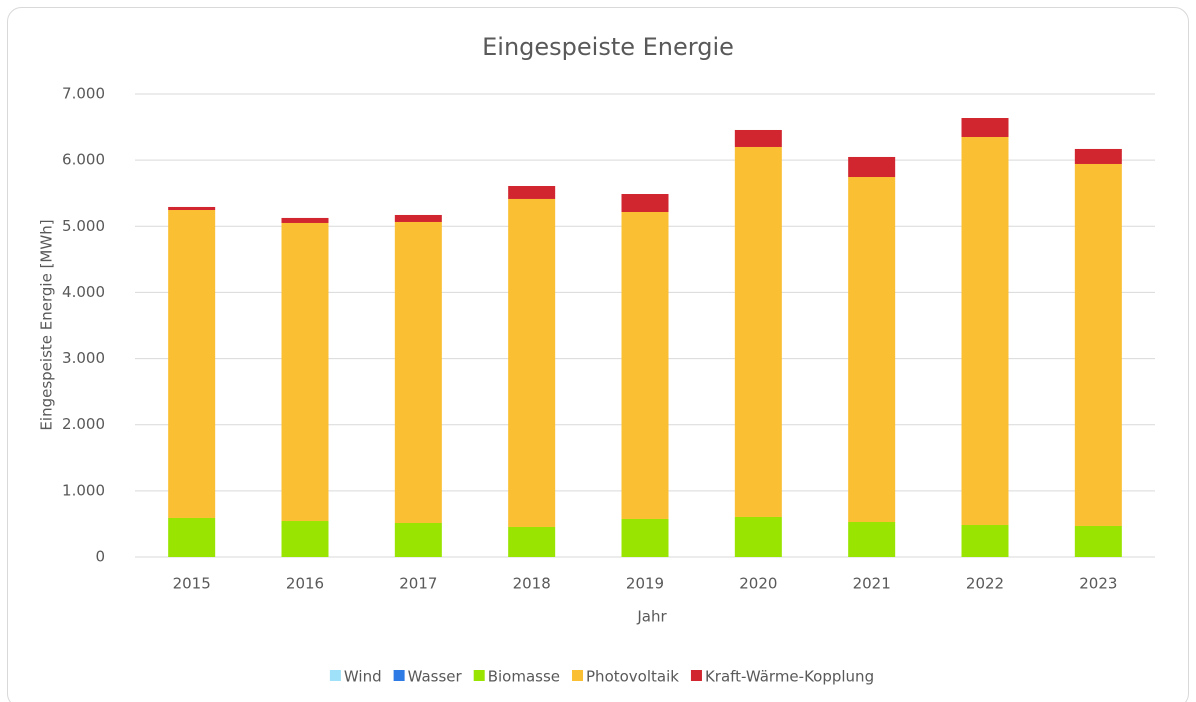  Describe the element at coordinates (608, 47) in the screenshot. I see `chart-title: Eingespeiste Energie` at that location.